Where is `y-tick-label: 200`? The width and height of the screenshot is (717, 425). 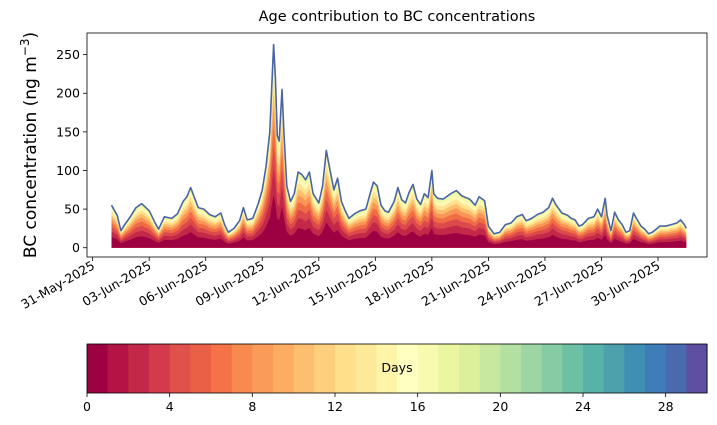 y-tick-label: 200 is located at coordinates (68, 93).